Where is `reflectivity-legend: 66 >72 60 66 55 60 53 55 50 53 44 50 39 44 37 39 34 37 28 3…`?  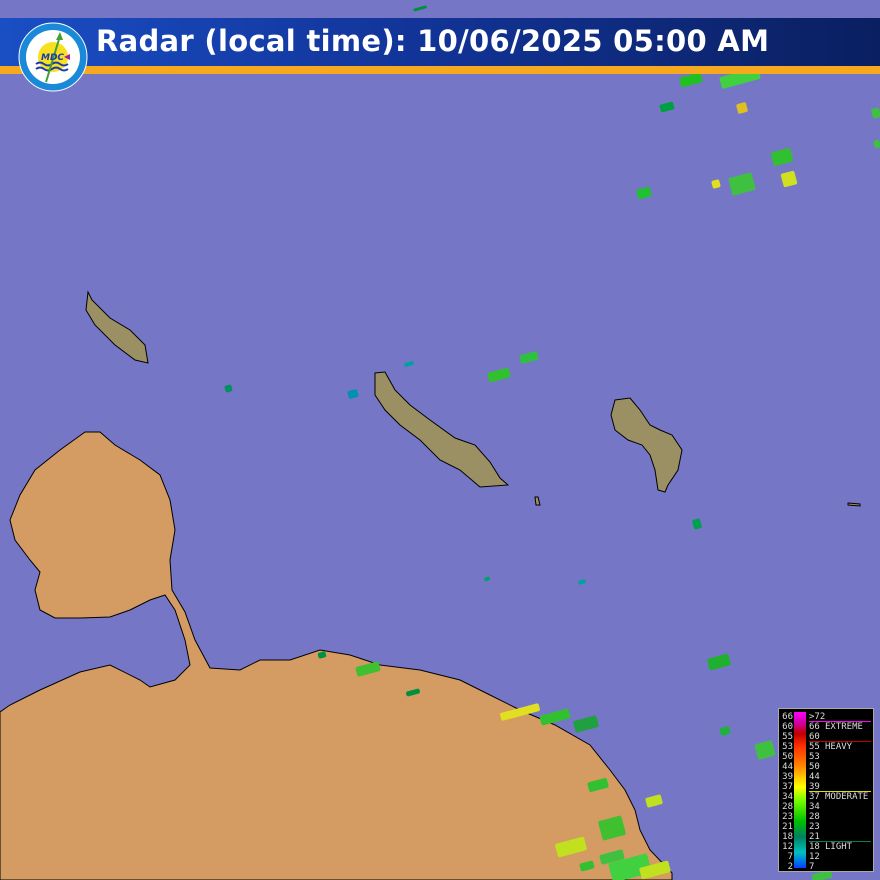 reflectivity-legend: 66 >72 60 66 55 60 53 55 50 53 44 50 39 44 37 39 34 37 28 3… is located at coordinates (826, 790).